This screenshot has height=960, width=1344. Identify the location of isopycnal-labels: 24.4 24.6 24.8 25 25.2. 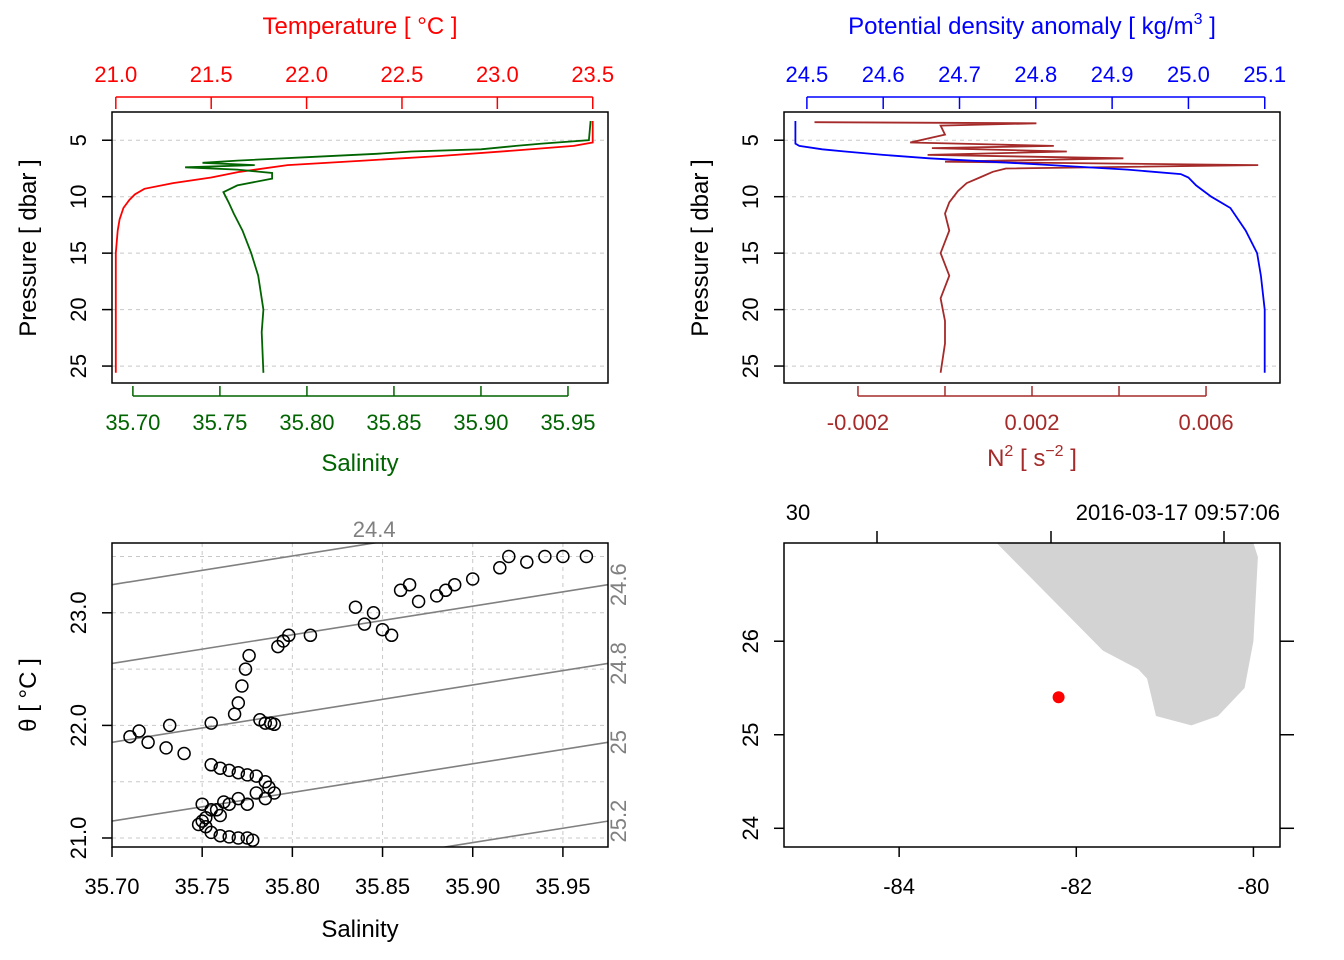
(492, 680).